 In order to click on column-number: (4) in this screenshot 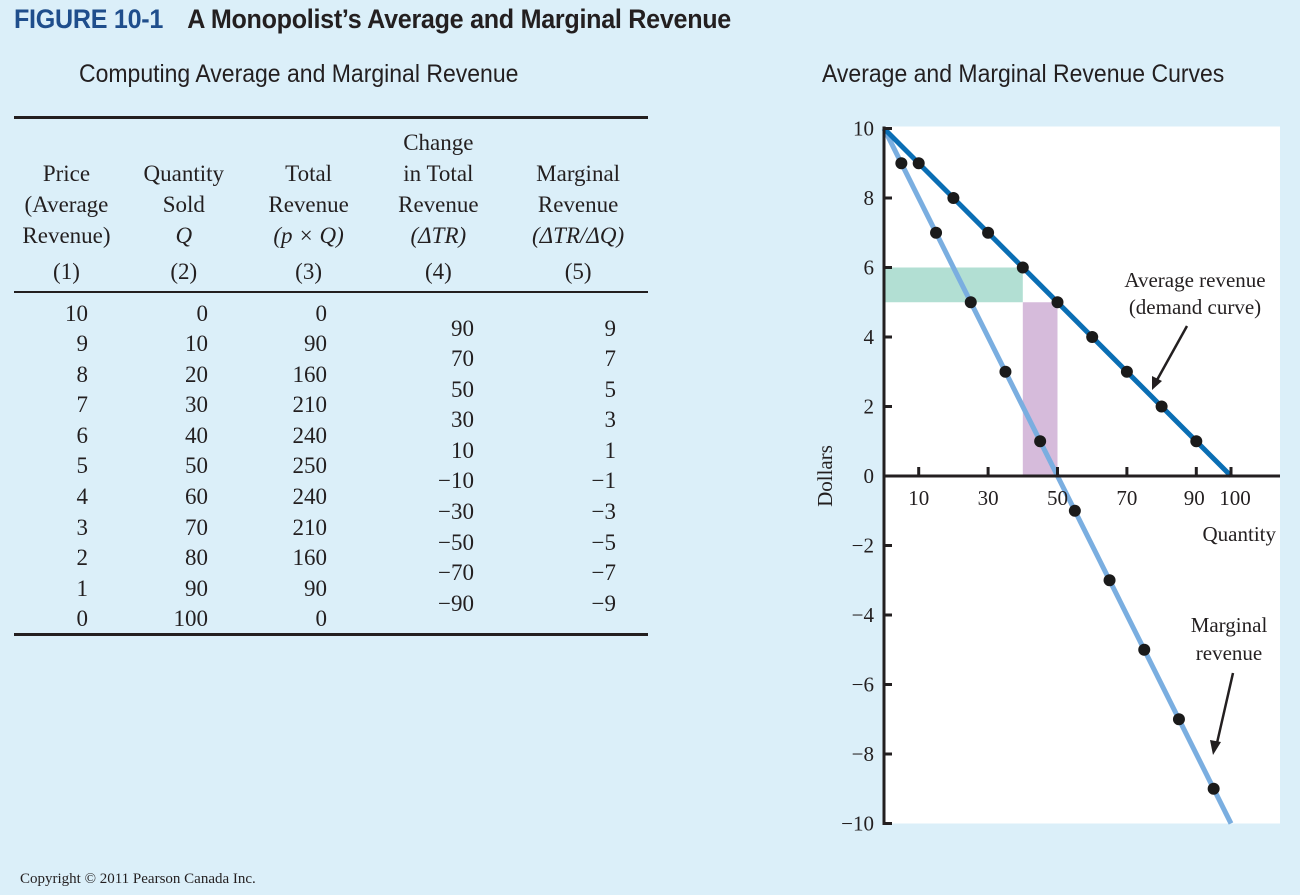, I will do `click(438, 271)`.